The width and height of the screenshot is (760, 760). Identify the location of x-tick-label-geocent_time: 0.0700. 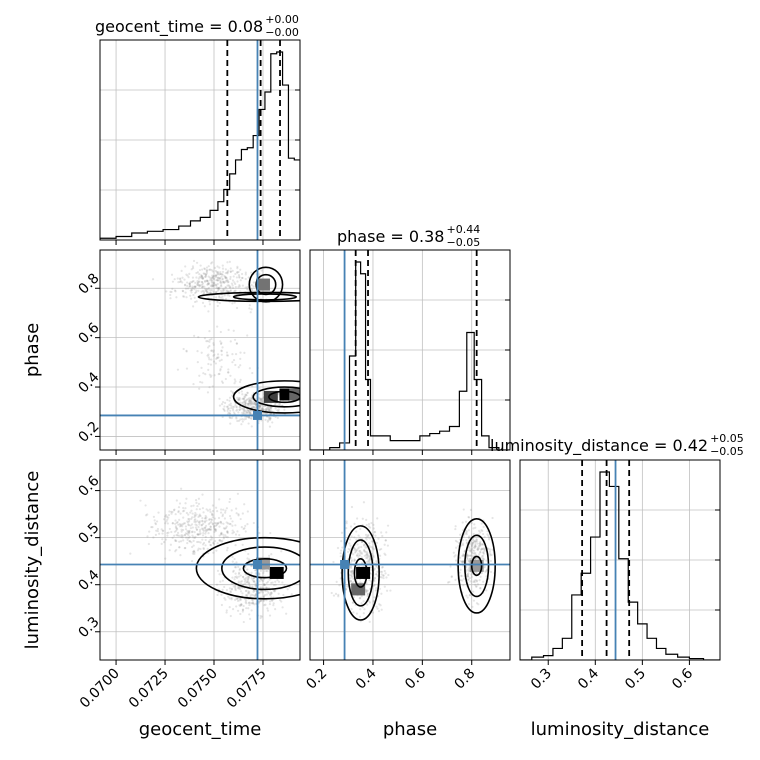
(100, 689).